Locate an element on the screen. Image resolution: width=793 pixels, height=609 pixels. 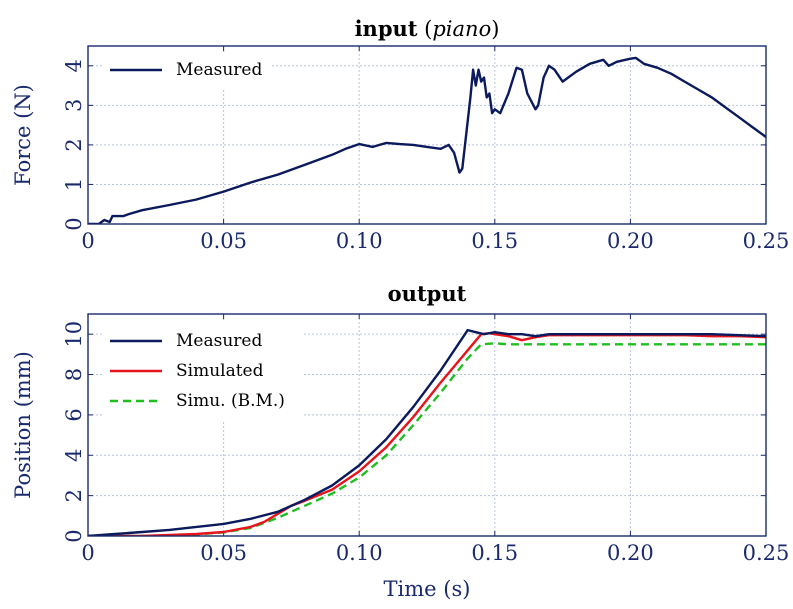
x-axis-label: Time (s) is located at coordinates (427, 589).